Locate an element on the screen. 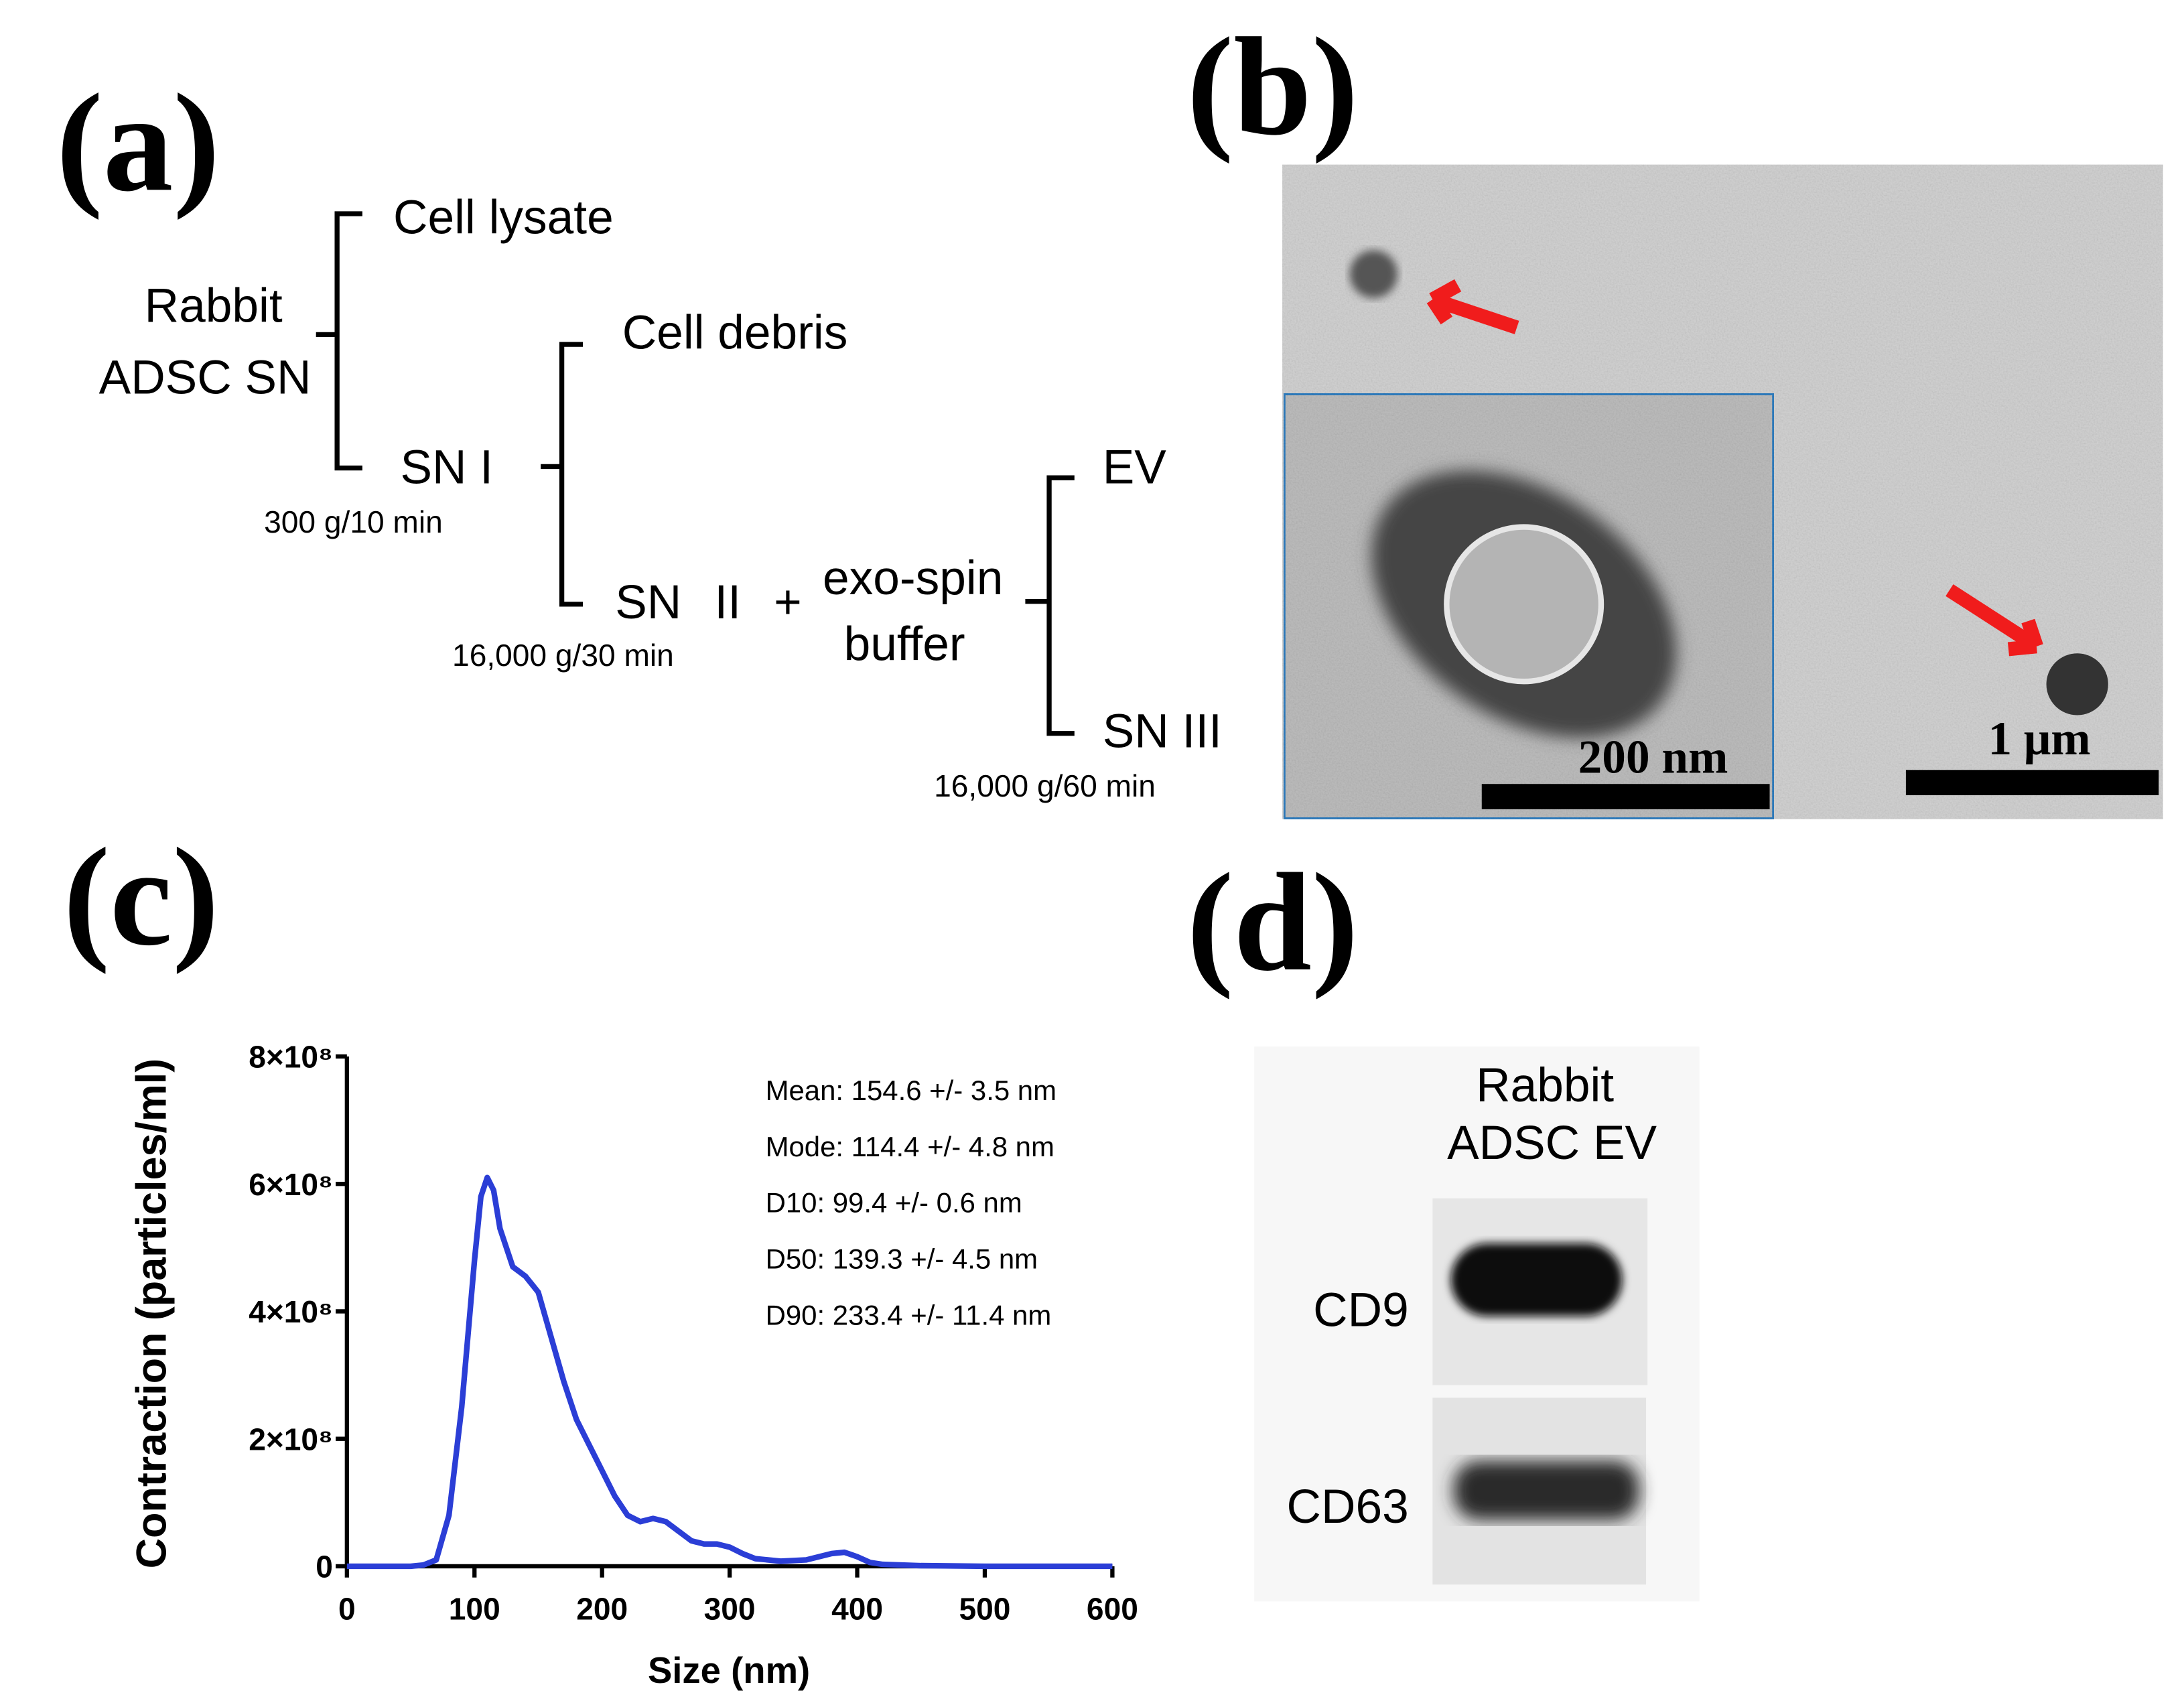 Image resolution: width=2184 pixels, height=1707 pixels. node-label: Cell lysate is located at coordinates (503, 217).